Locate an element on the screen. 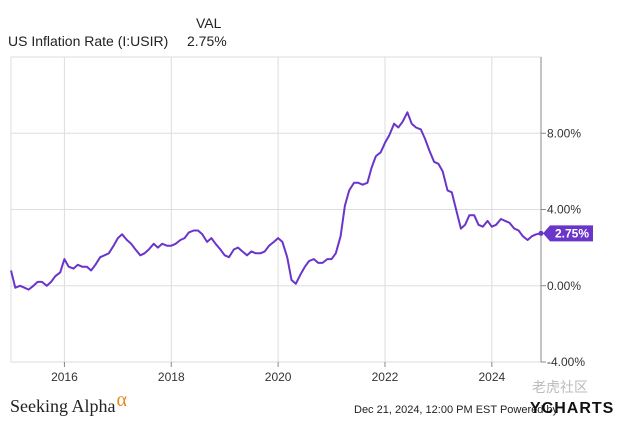 The height and width of the screenshot is (424, 635). ycharts-logo: YCHARTS is located at coordinates (572, 409).